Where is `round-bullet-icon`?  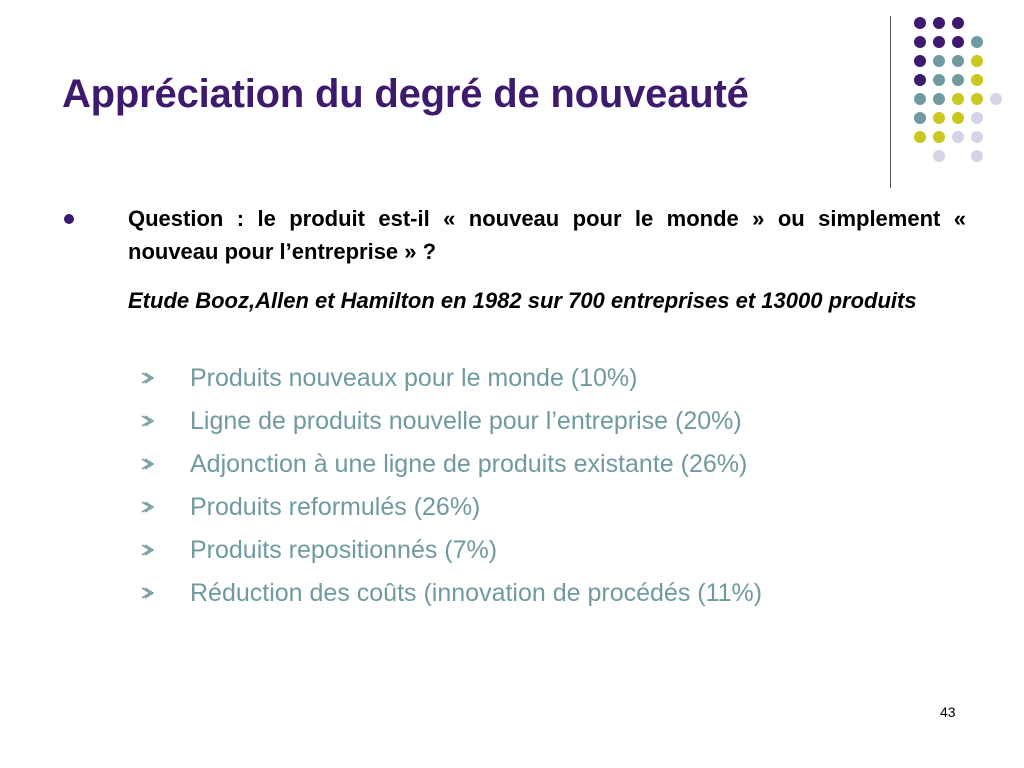 round-bullet-icon is located at coordinates (69, 219).